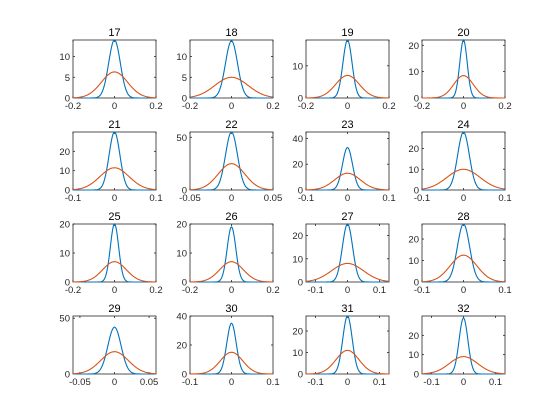  What do you see at coordinates (347, 309) in the screenshot?
I see `panel-title: 31` at bounding box center [347, 309].